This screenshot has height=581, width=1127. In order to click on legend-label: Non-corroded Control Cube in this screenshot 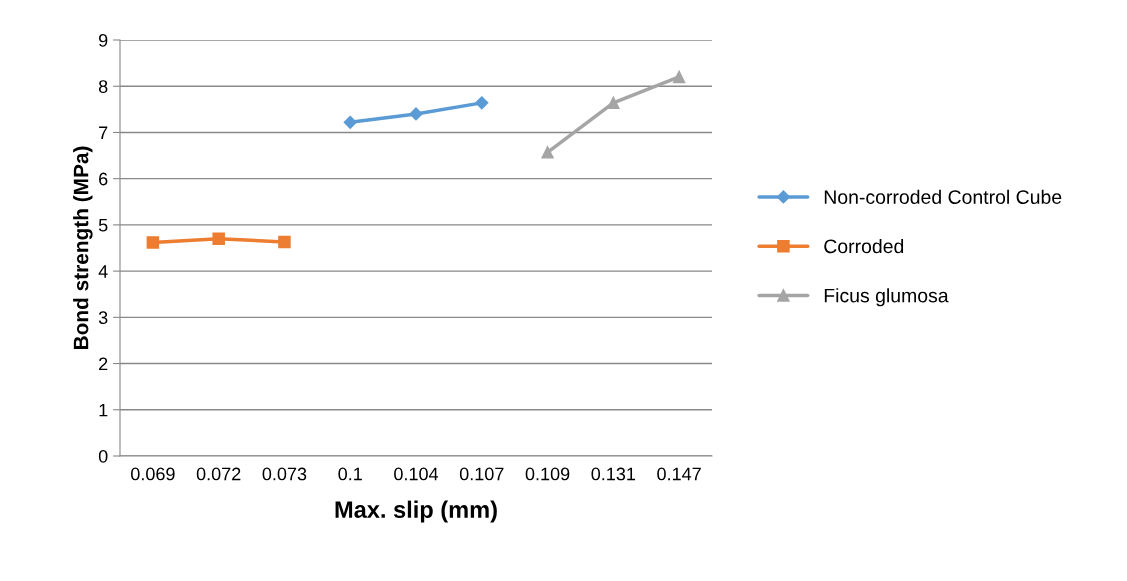, I will do `click(943, 196)`.